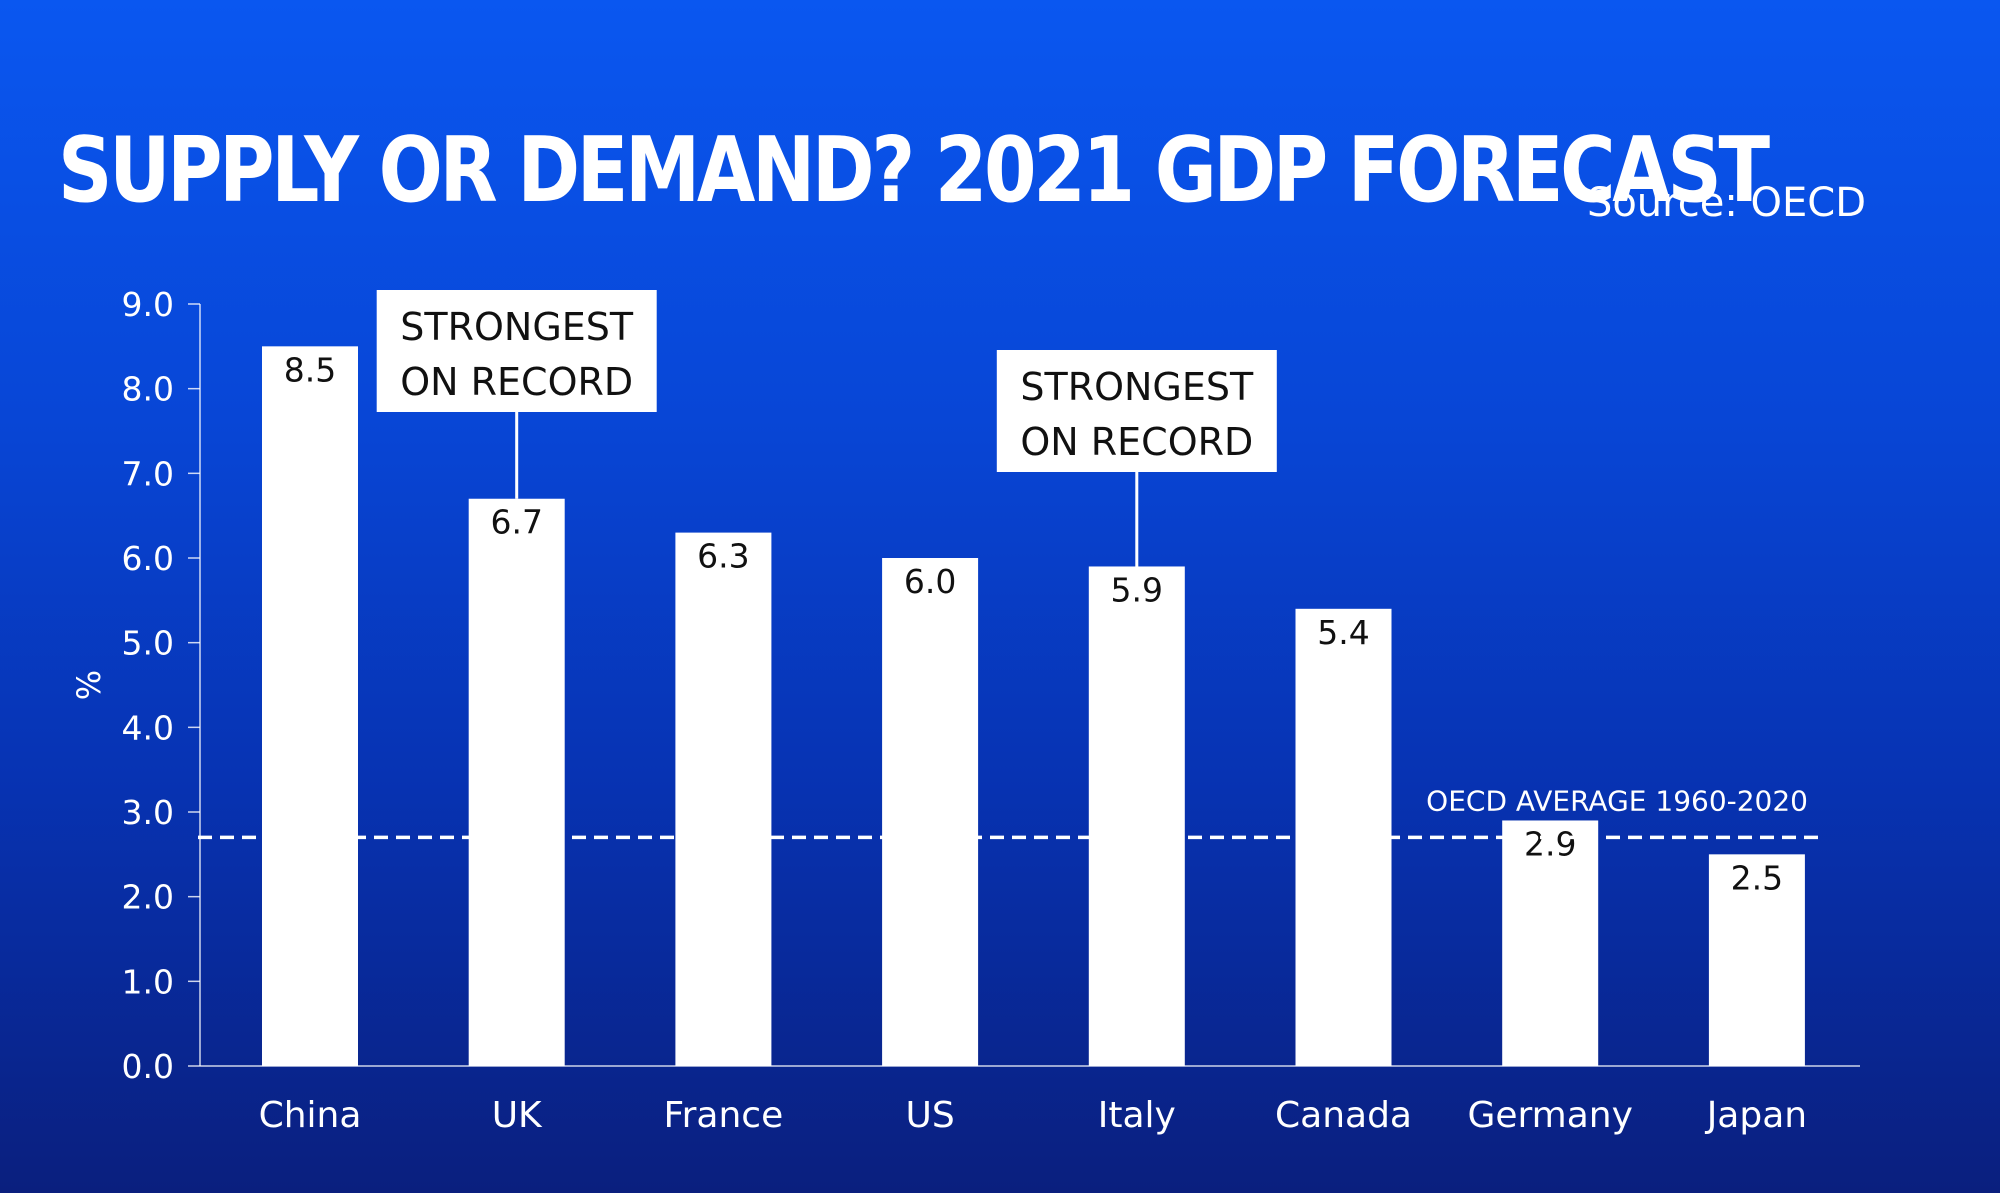  Describe the element at coordinates (516, 522) in the screenshot. I see `data-label: 6.7` at that location.